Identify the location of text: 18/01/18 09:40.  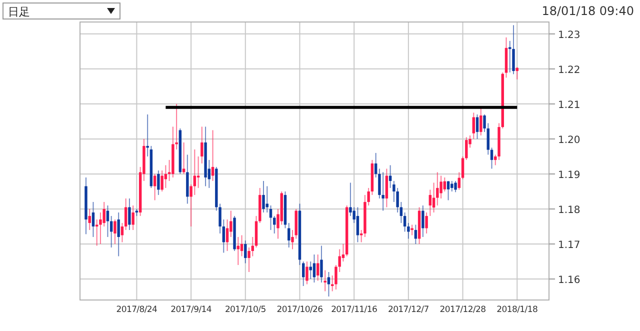
(588, 11).